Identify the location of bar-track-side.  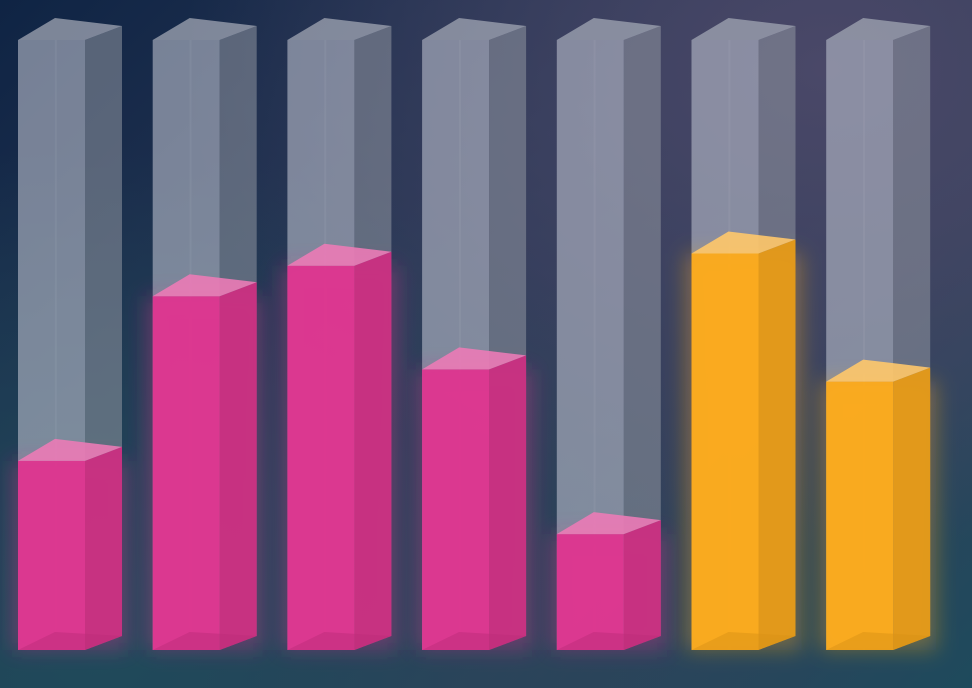
(642, 338).